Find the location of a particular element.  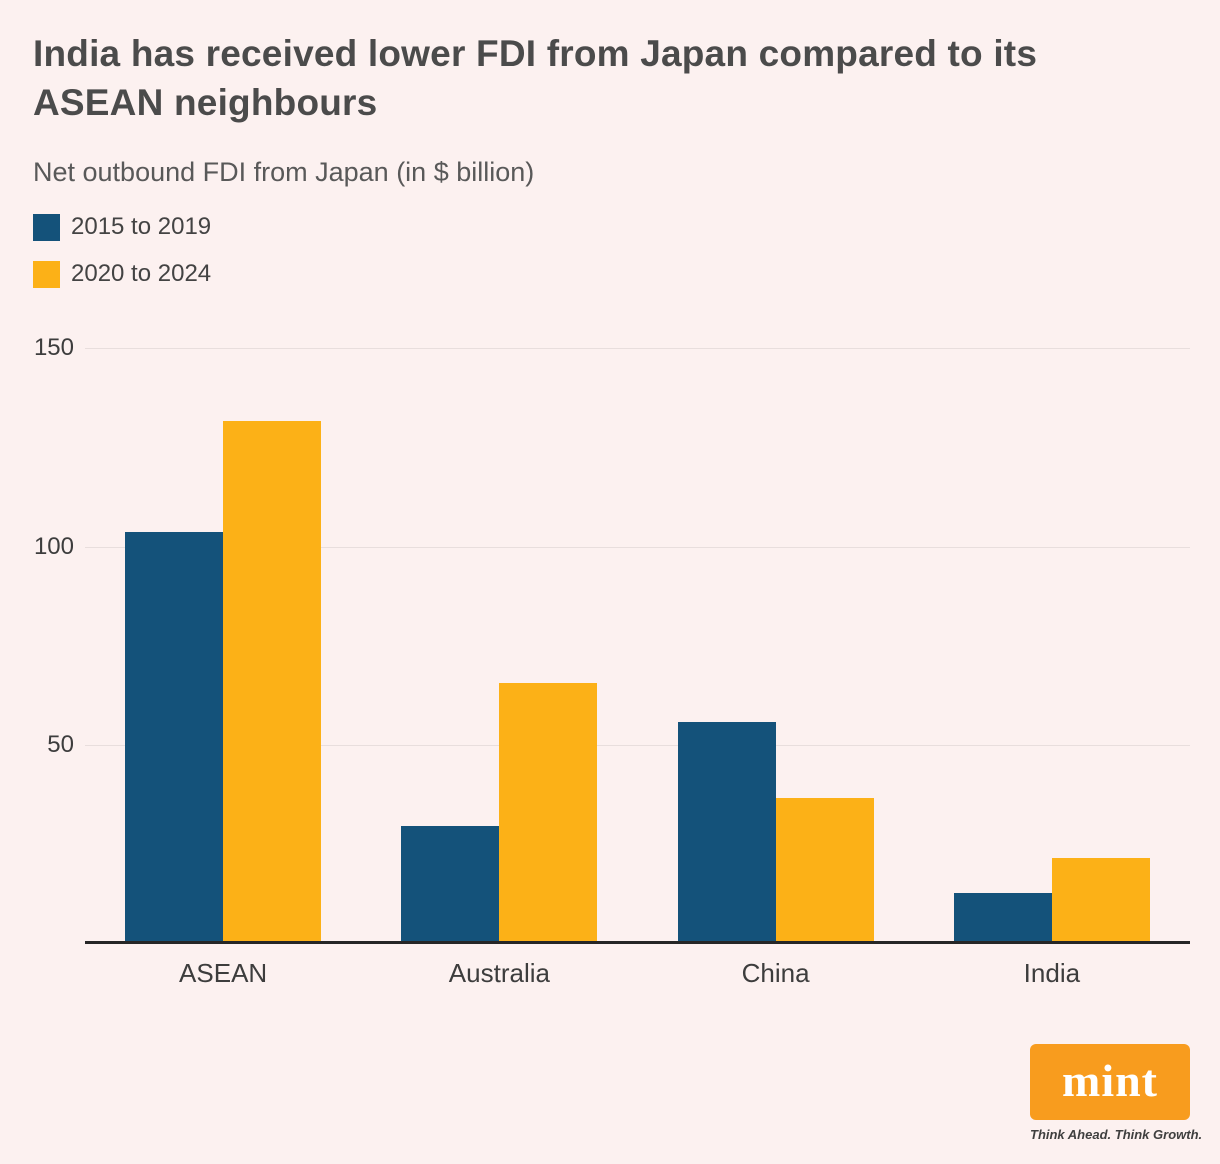

bar-india-2020-2024 is located at coordinates (1100, 899).